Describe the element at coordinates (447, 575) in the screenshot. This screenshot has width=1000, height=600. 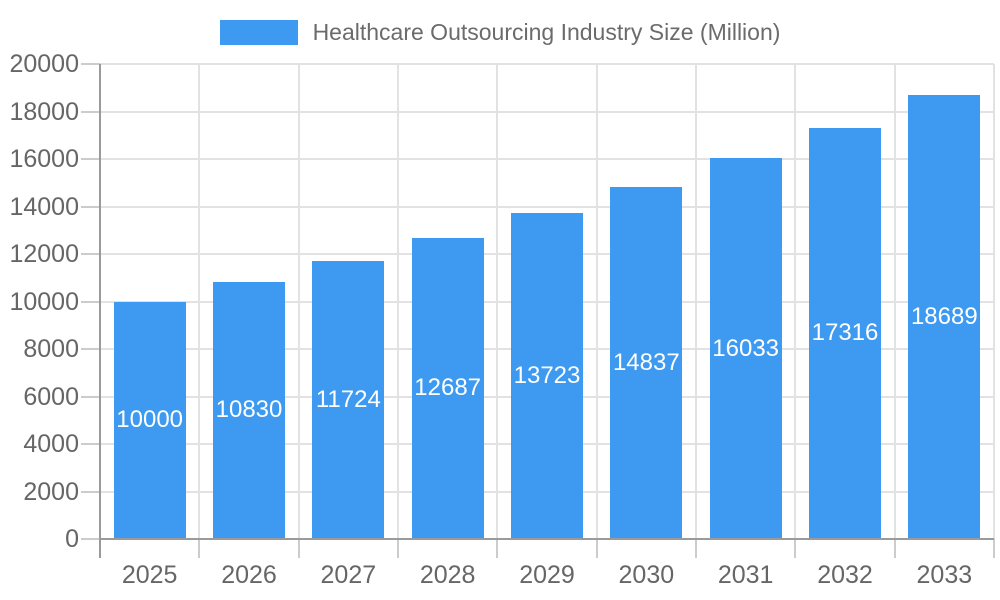
I see `x-axis-tick-label: 2028` at that location.